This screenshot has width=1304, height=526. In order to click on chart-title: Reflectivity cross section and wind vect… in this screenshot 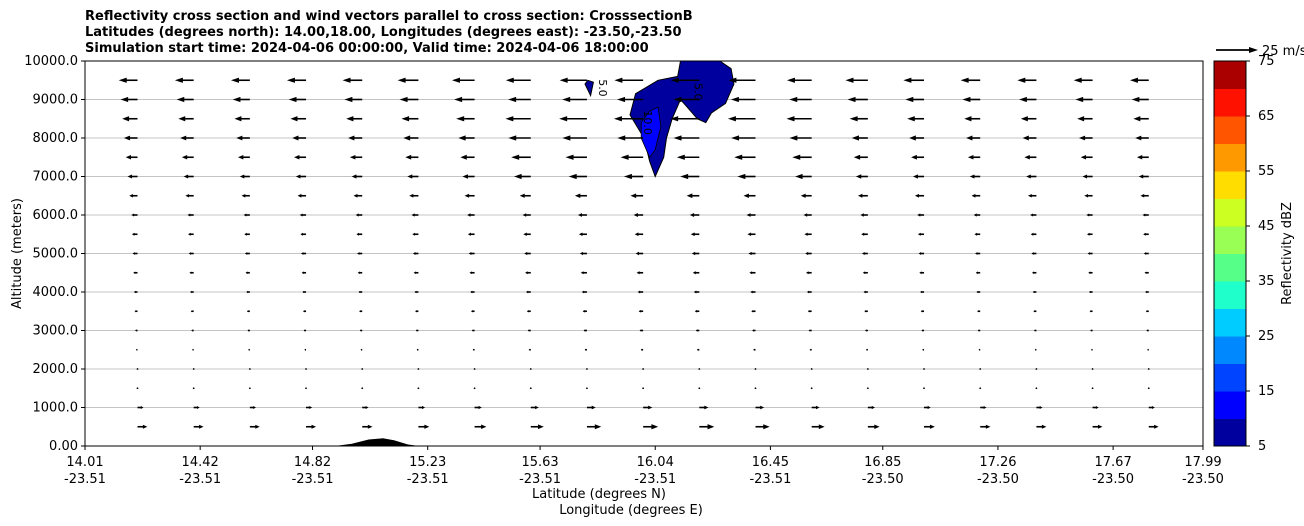, I will do `click(389, 33)`.